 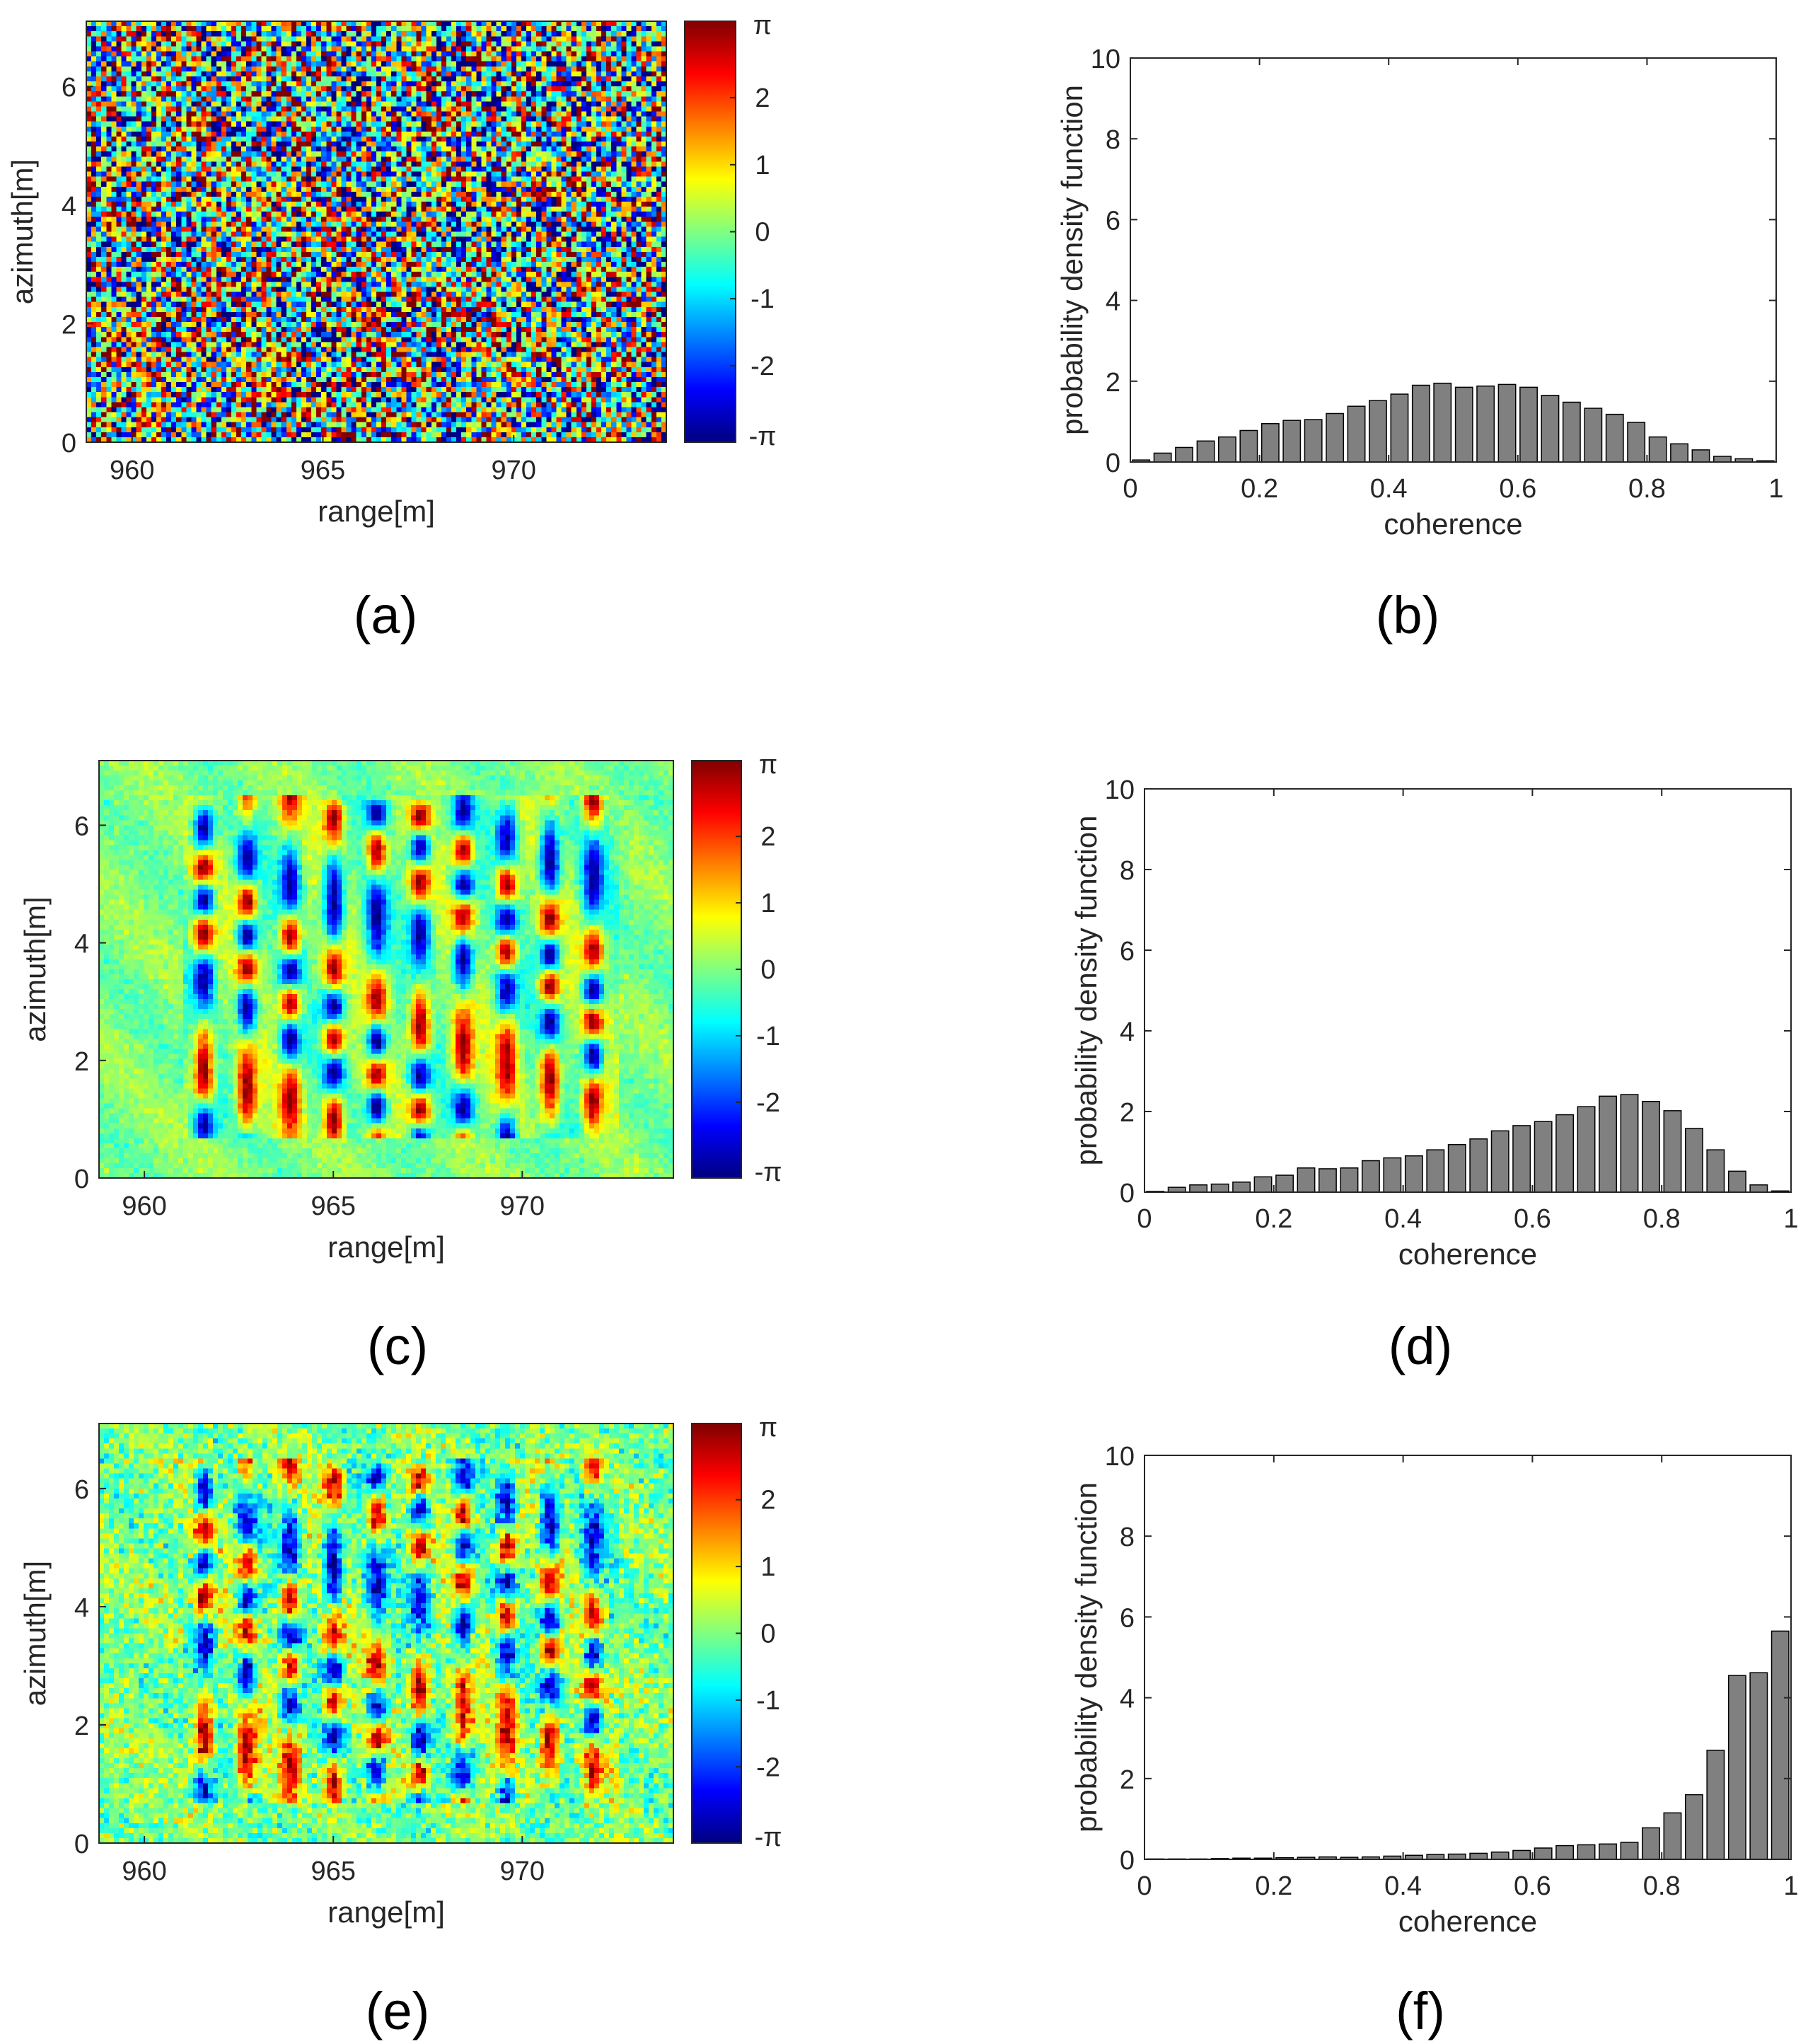 I want to click on x-tick-label-b: 0.6, so click(x=1517, y=489).